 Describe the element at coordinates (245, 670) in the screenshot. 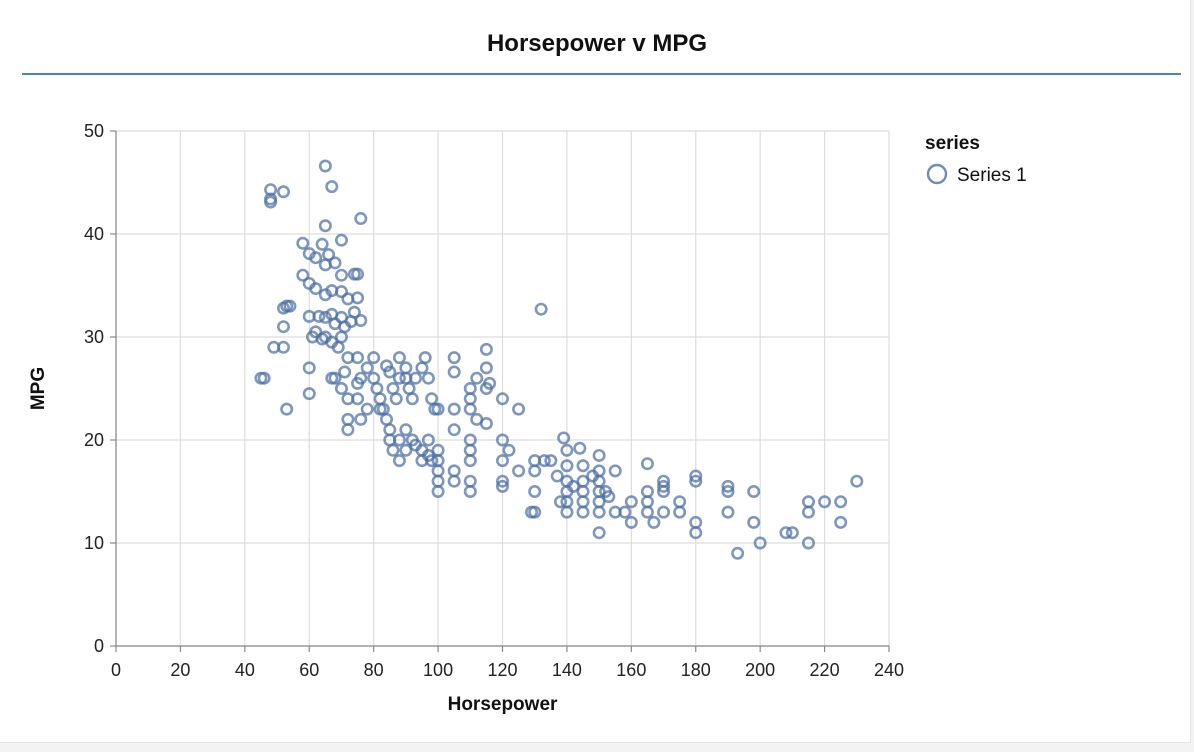

I see `x-tick-label: 40` at that location.